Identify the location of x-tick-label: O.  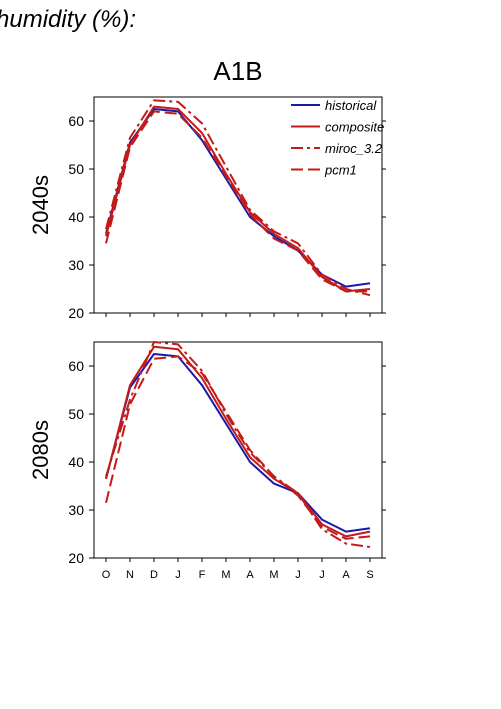
(106, 575).